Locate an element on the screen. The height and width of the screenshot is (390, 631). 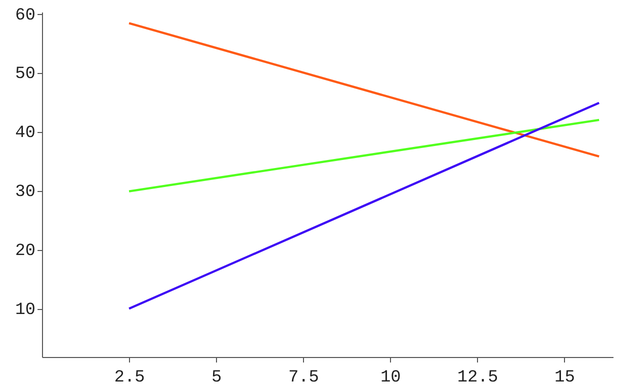
x-tick-label: 5 is located at coordinates (216, 378).